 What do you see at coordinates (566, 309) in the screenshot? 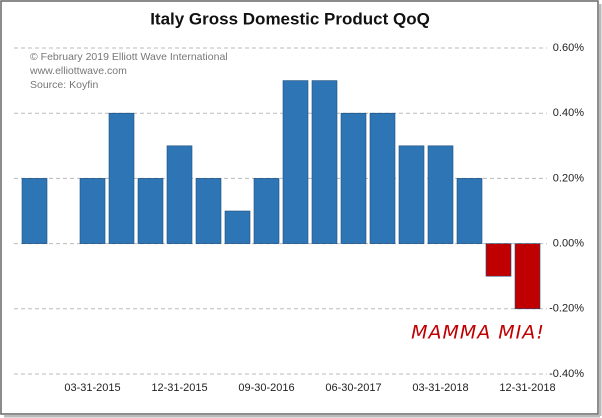
I see `y-tick-label: -0.20%` at bounding box center [566, 309].